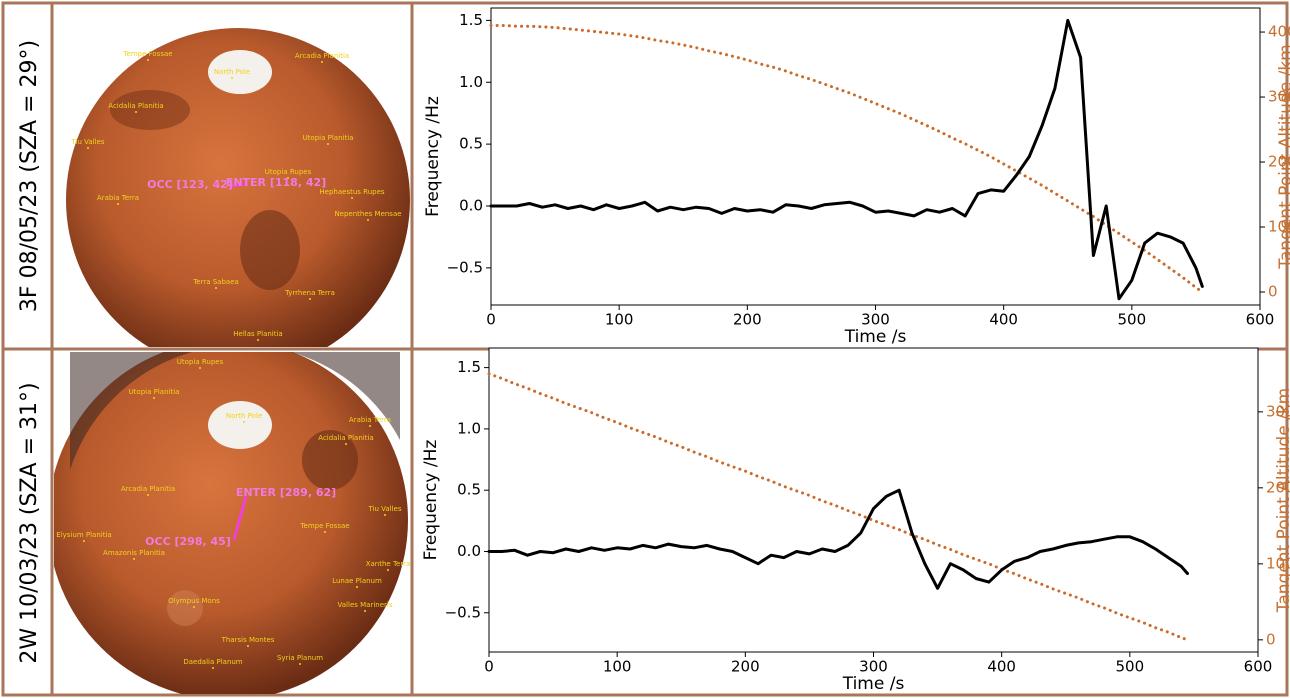  What do you see at coordinates (29, 522) in the screenshot?
I see `row-label: 2W 10/03/23 (SZA = 31°)` at bounding box center [29, 522].